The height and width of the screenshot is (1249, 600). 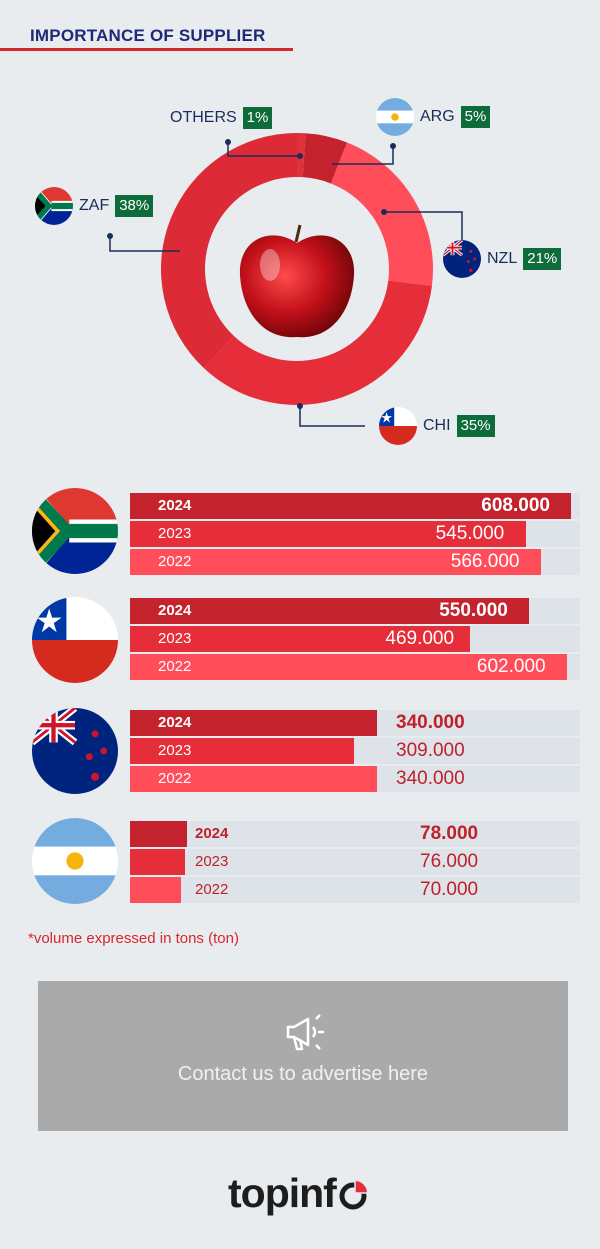 I want to click on bar-row-chi-2024: 2024 550.000, so click(x=355, y=611).